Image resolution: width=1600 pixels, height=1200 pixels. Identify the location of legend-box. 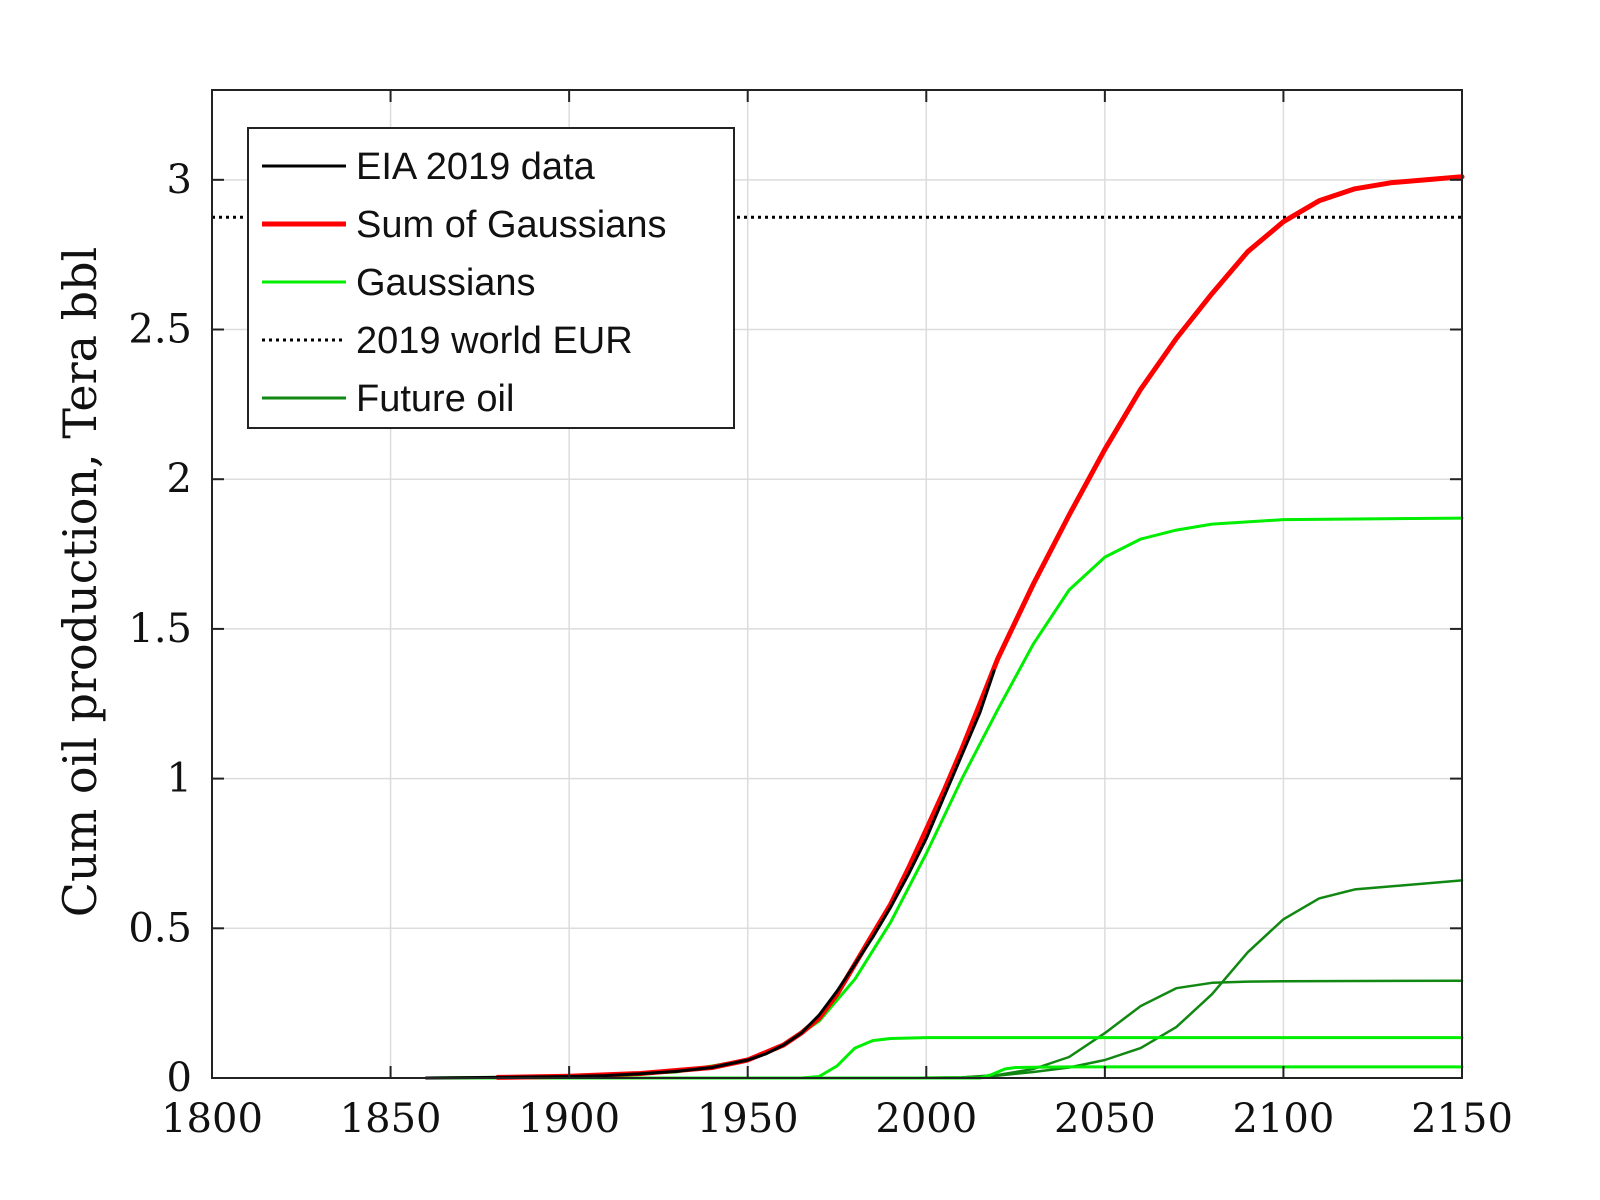
(491, 278).